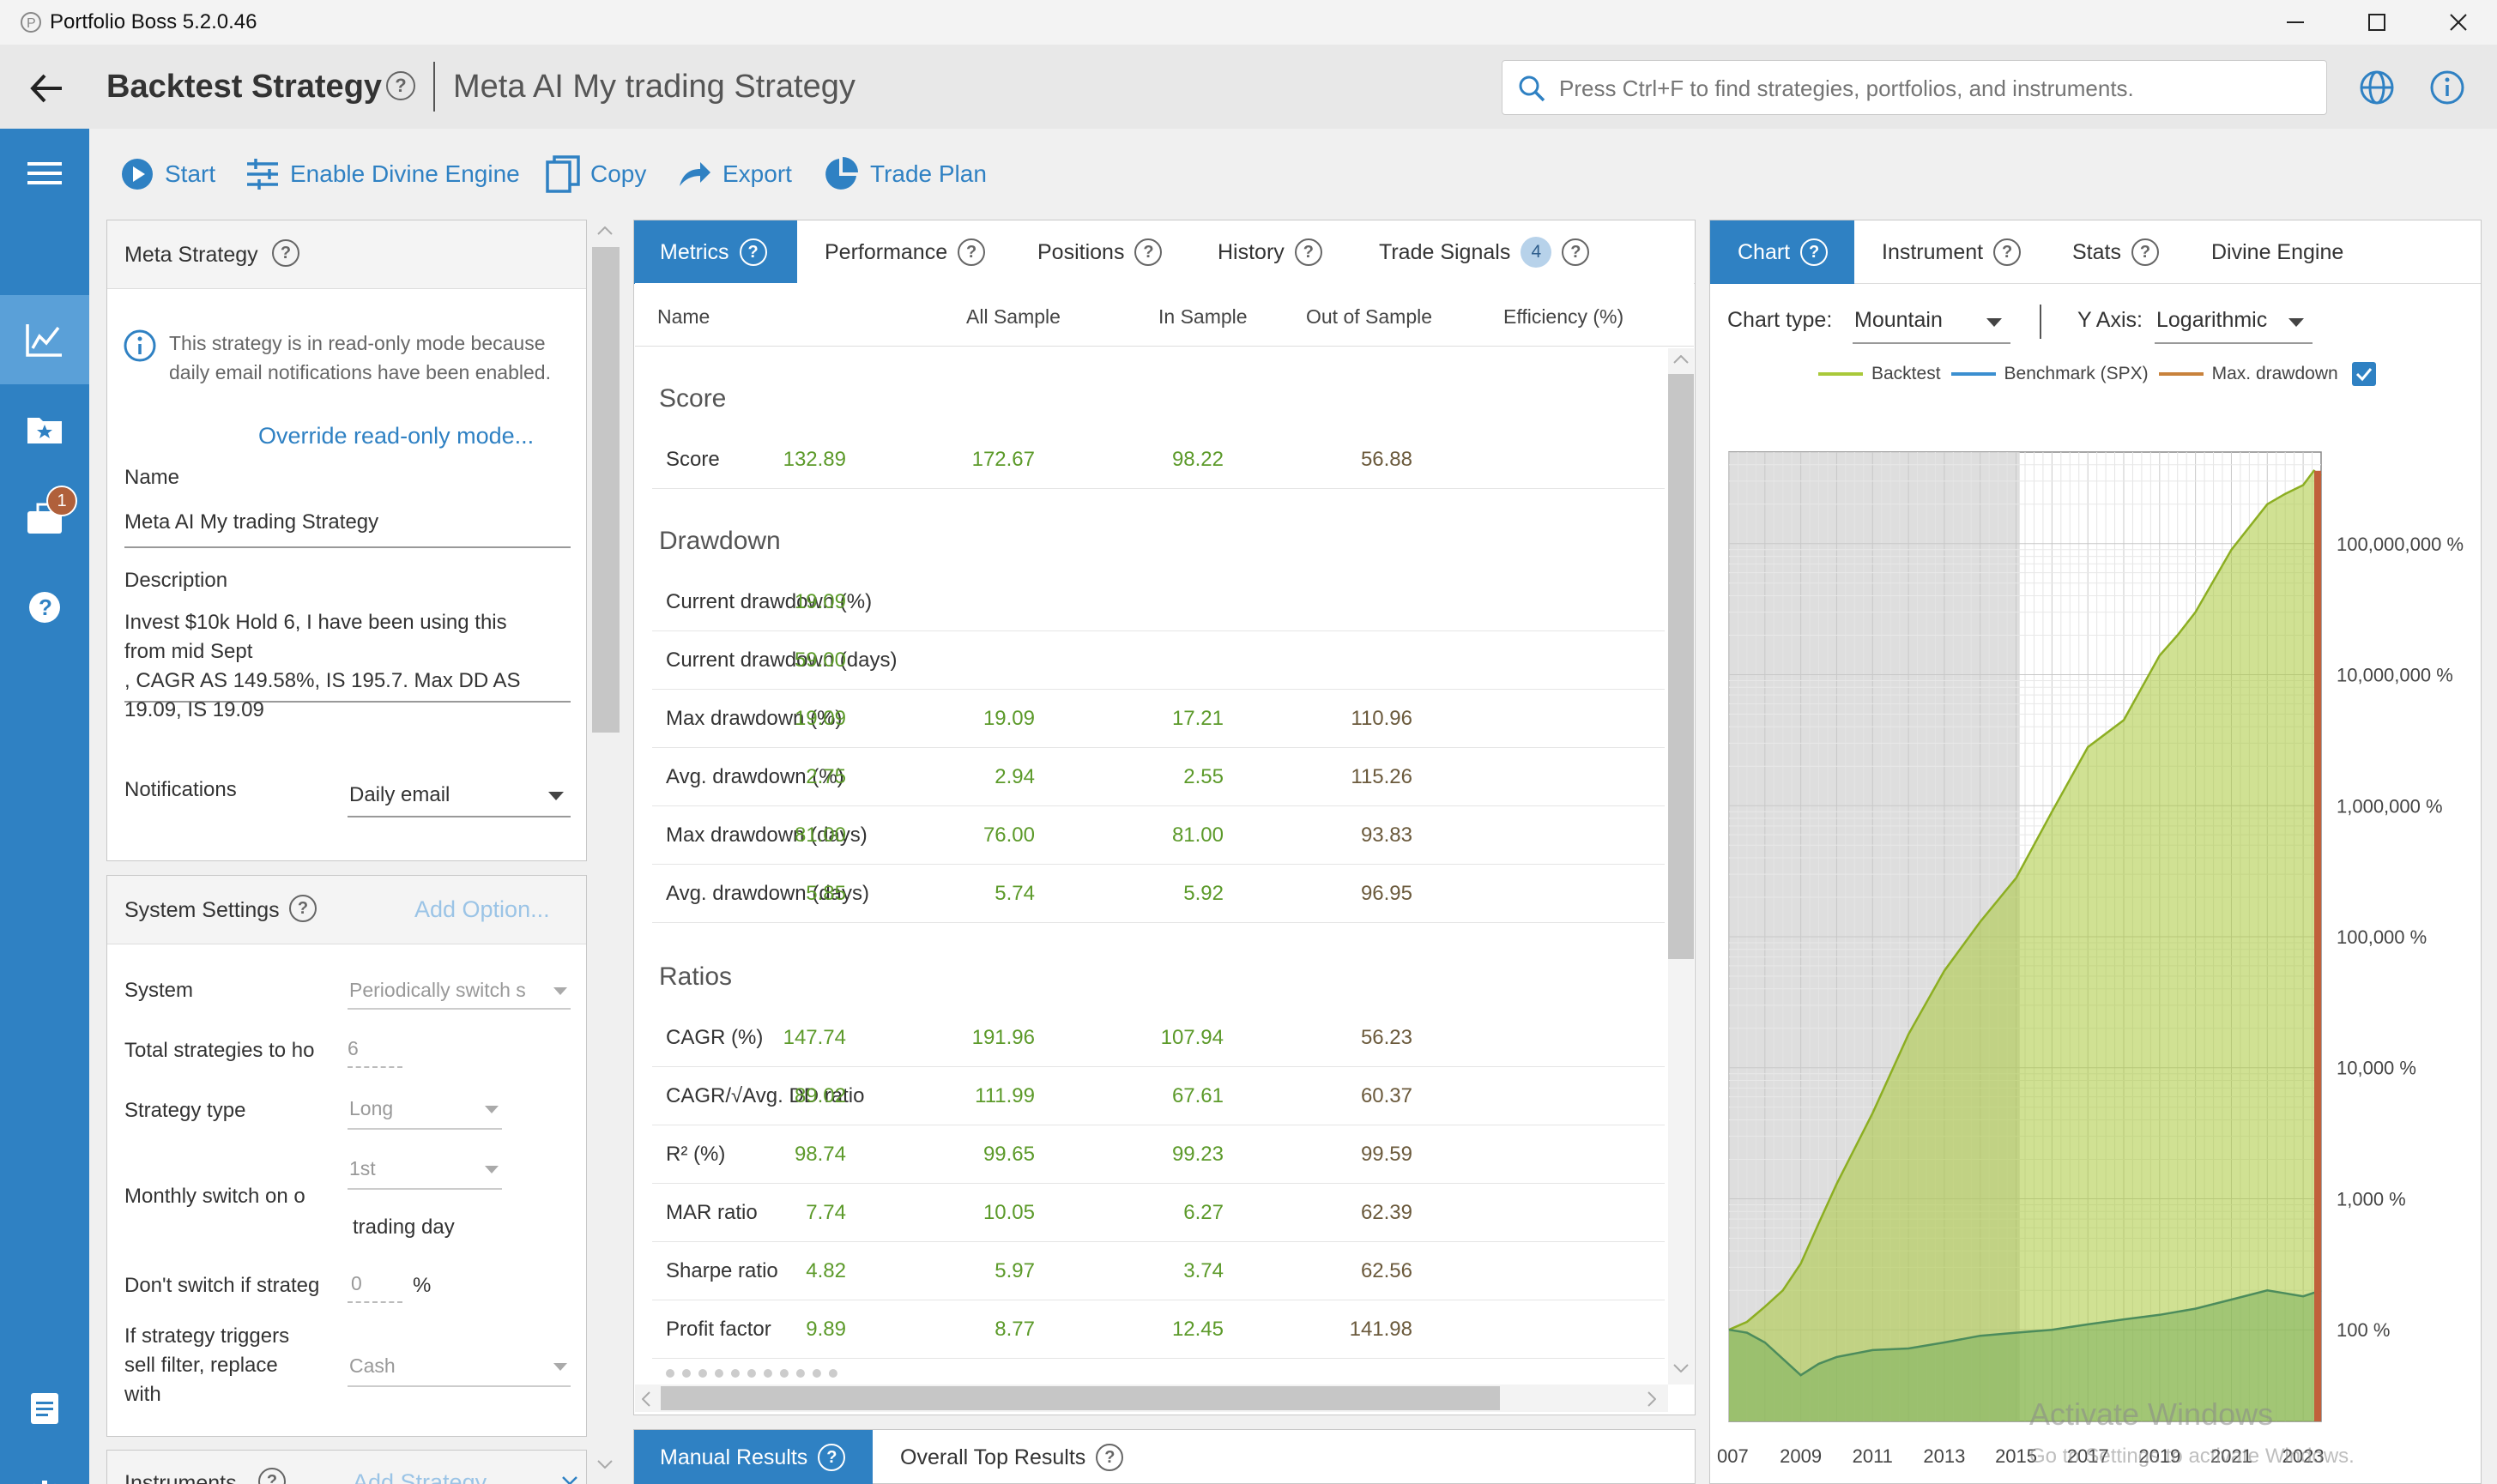  I want to click on tab-manual-results-help-icon: ?, so click(832, 1457).